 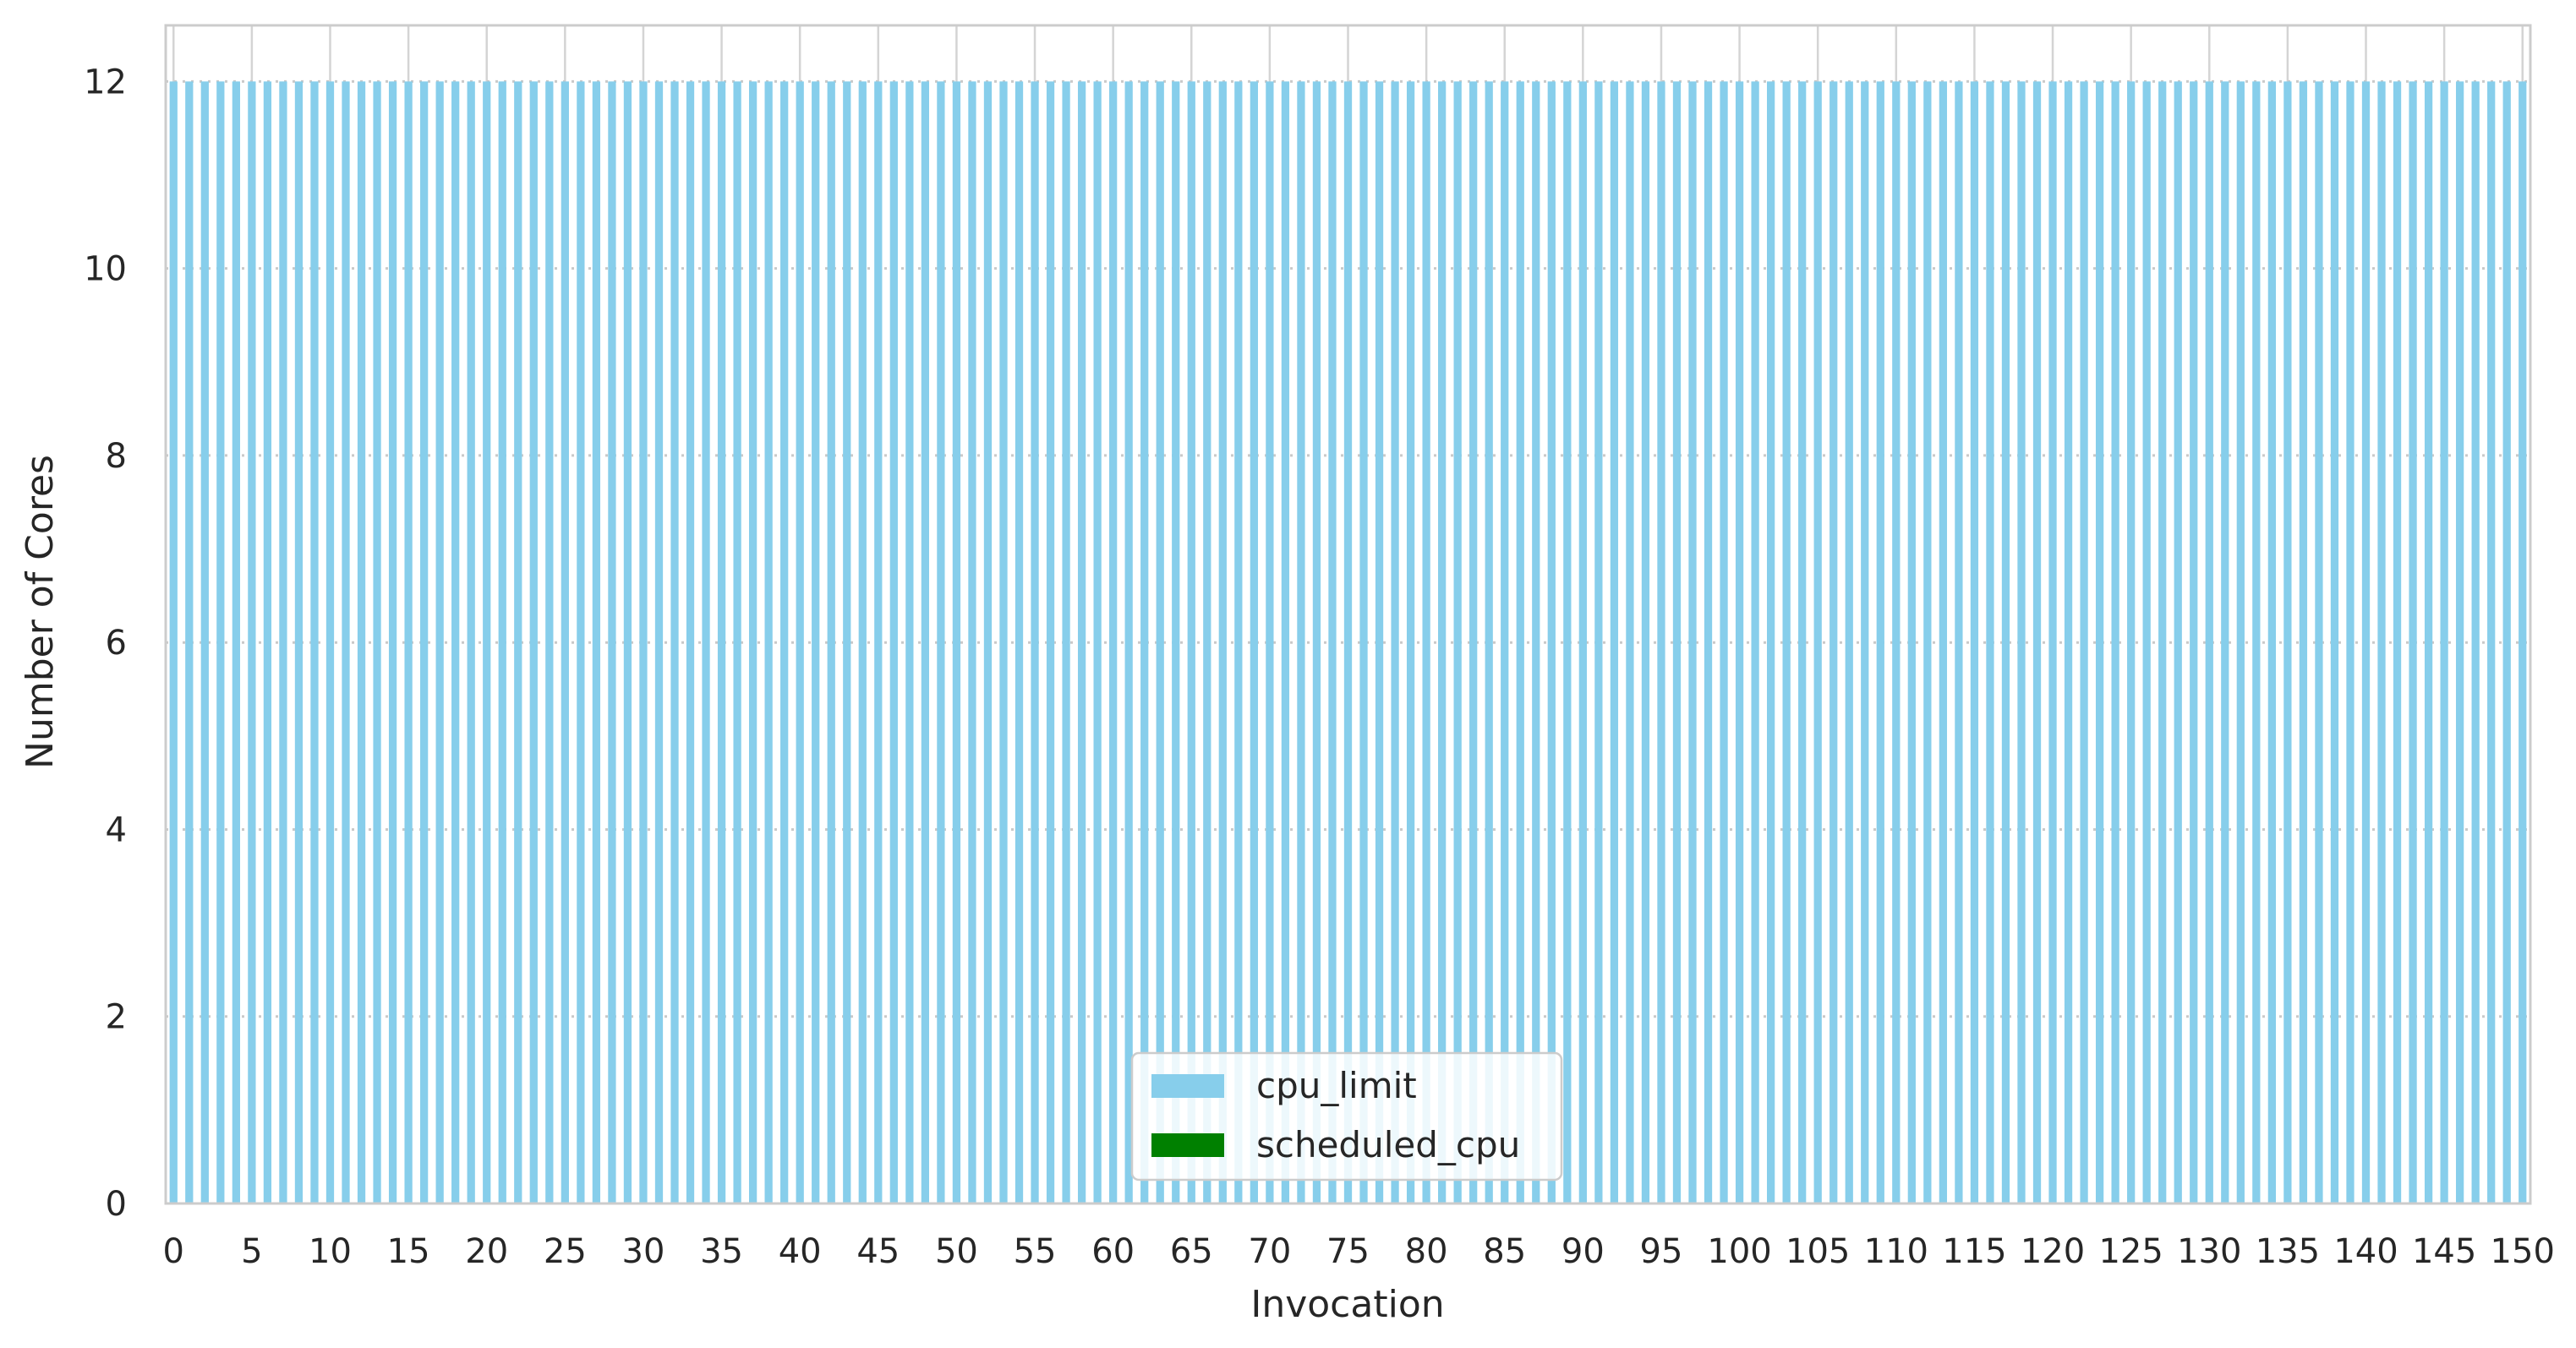 What do you see at coordinates (116, 829) in the screenshot?
I see `y-tick-label: 4` at bounding box center [116, 829].